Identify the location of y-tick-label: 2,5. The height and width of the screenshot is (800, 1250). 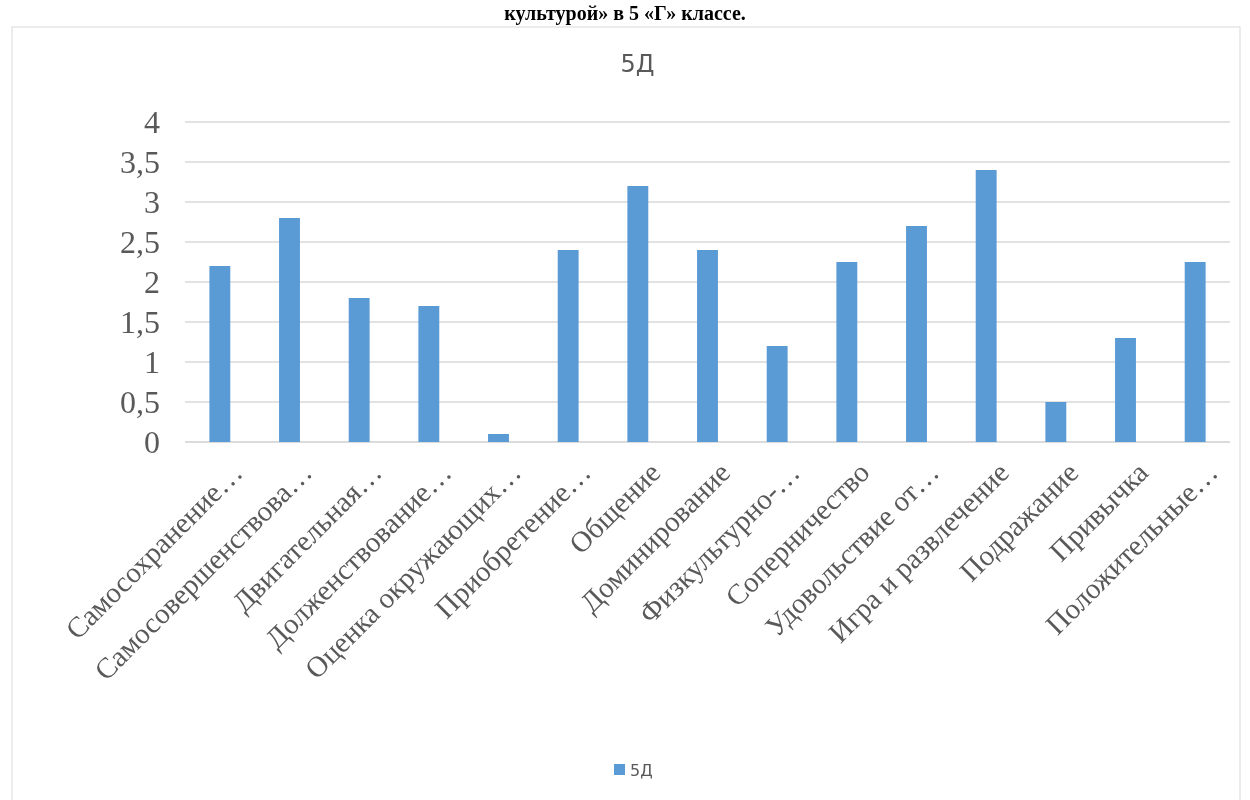
(140, 242).